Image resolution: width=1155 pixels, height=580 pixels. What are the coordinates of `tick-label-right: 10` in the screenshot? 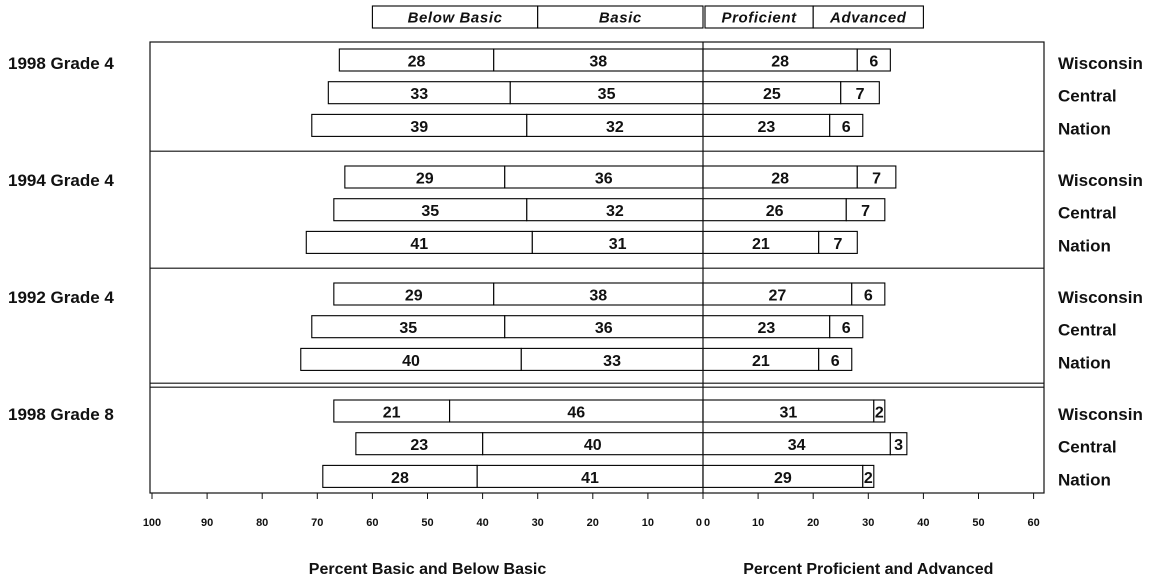 It's located at (758, 523).